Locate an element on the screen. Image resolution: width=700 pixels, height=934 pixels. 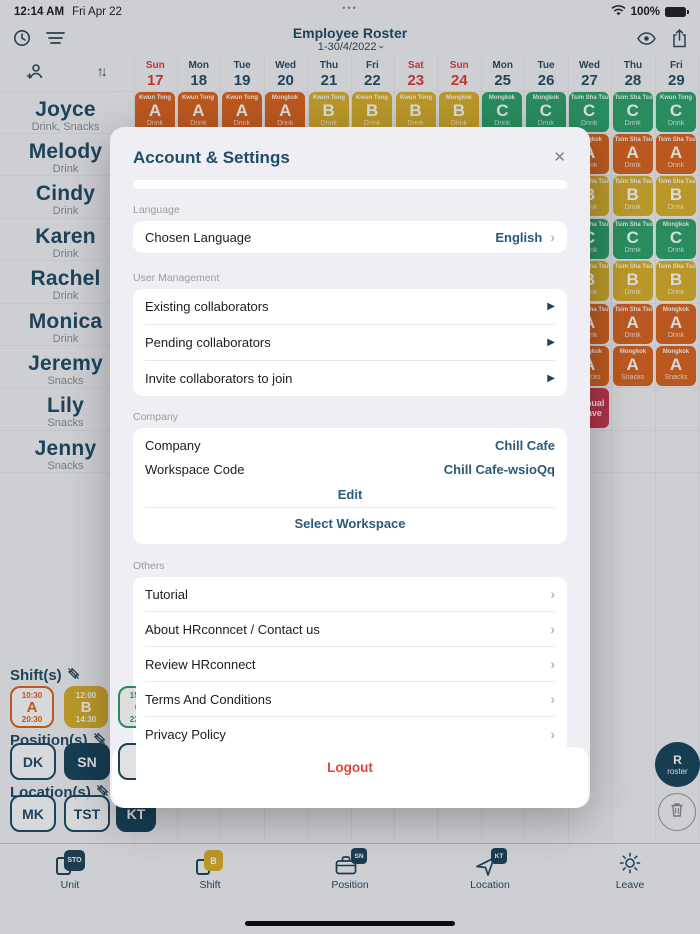
day-header-cell: Mon 25 is located at coordinates (503, 74).